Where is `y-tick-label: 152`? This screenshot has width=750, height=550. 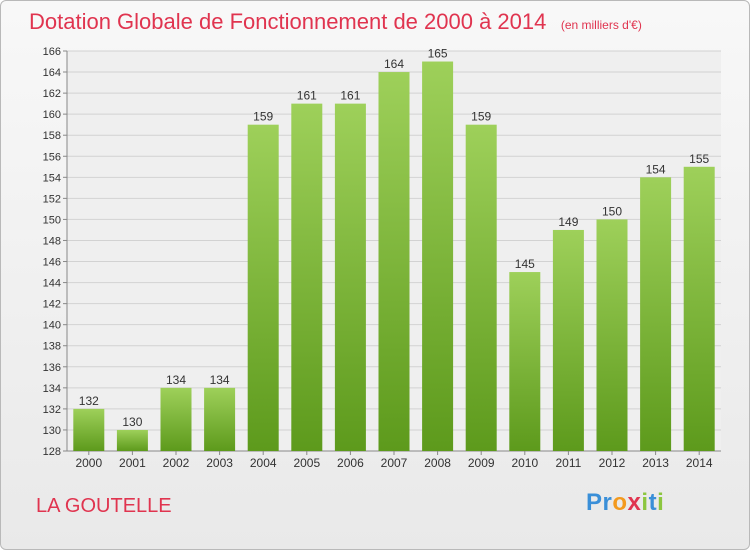
y-tick-label: 152 is located at coordinates (52, 199).